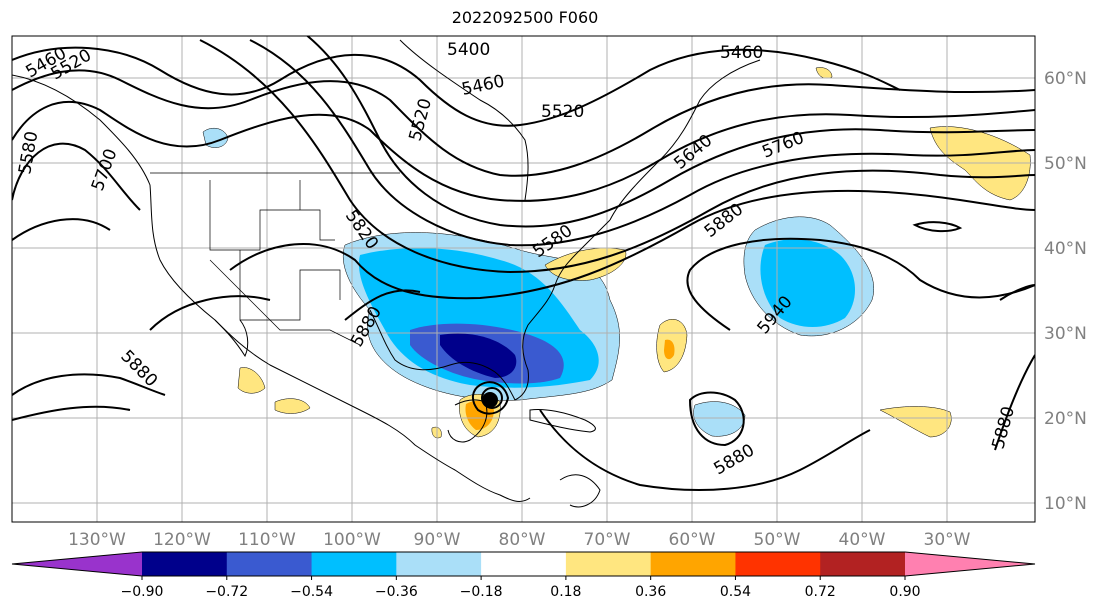 This screenshot has height=615, width=1105. Describe the element at coordinates (1065, 419) in the screenshot. I see `lat-label: 20°N` at that location.